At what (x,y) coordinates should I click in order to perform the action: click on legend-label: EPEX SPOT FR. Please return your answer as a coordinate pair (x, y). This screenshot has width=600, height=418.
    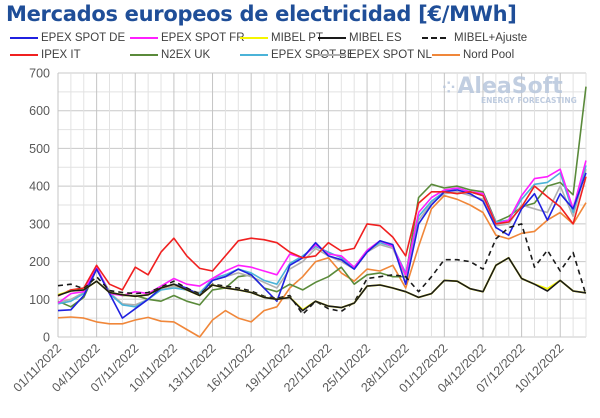
    Looking at the image, I should click on (203, 38).